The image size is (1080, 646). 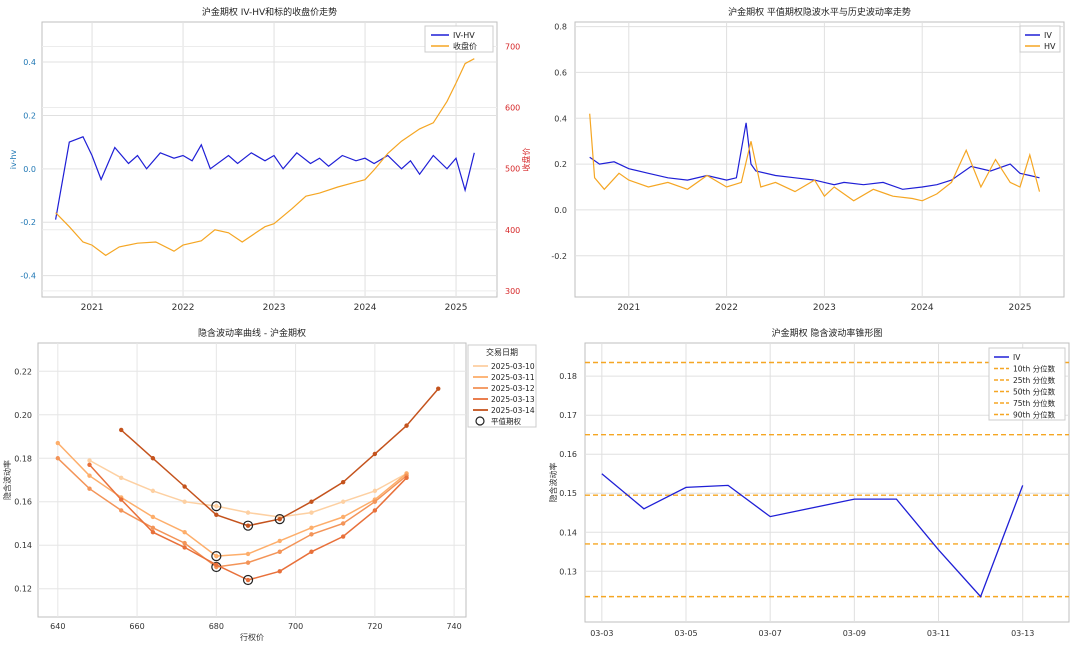 I want to click on x-tick-label: 03-05, so click(x=685, y=633).